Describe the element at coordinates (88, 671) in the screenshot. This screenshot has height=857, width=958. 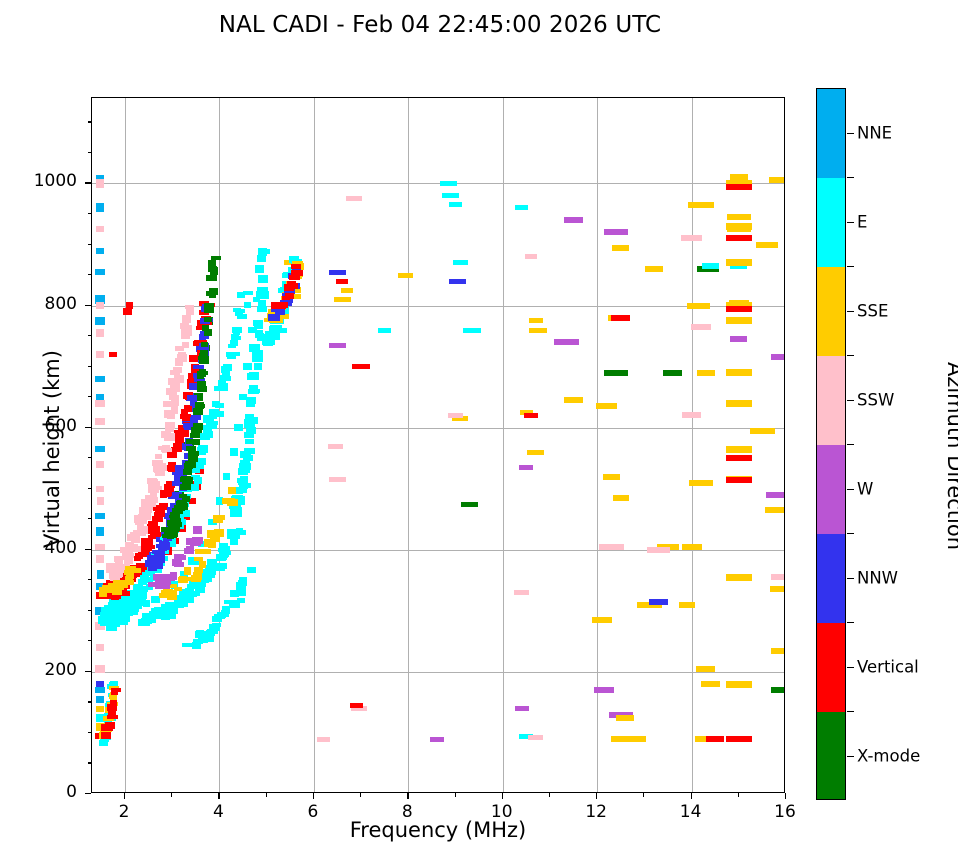
I see `y-axis-tick` at that location.